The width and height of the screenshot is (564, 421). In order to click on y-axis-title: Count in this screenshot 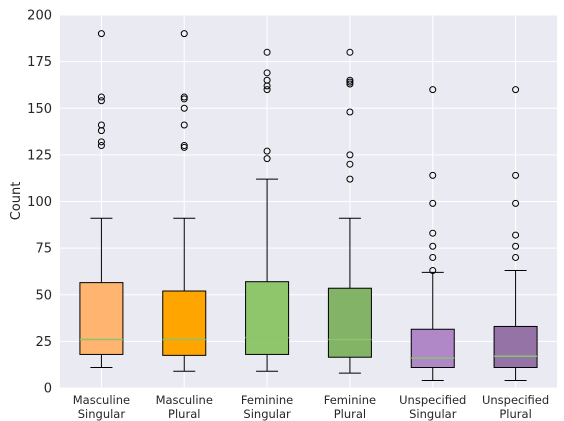, I will do `click(16, 201)`.